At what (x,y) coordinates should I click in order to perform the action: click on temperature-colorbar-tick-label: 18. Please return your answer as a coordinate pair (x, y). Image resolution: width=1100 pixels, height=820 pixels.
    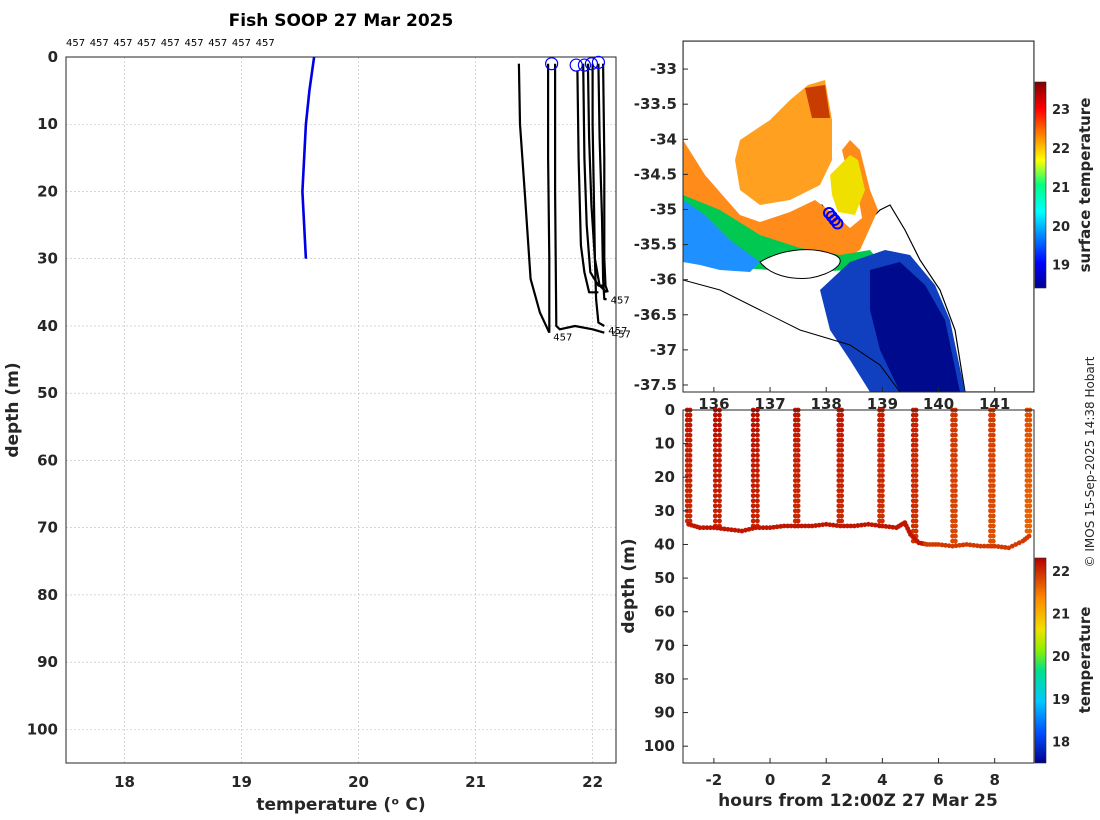
    Looking at the image, I should click on (1061, 743).